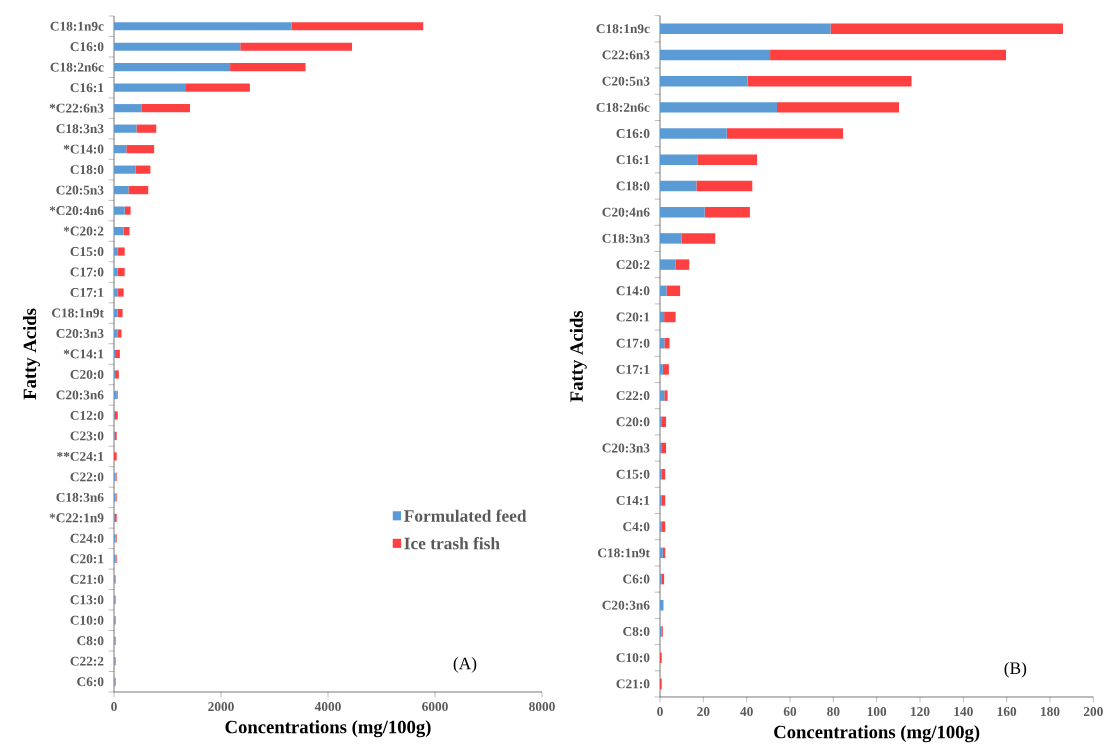 The image size is (1106, 745). Describe the element at coordinates (83, 149) in the screenshot. I see `y-tick-label: *C14:0` at that location.